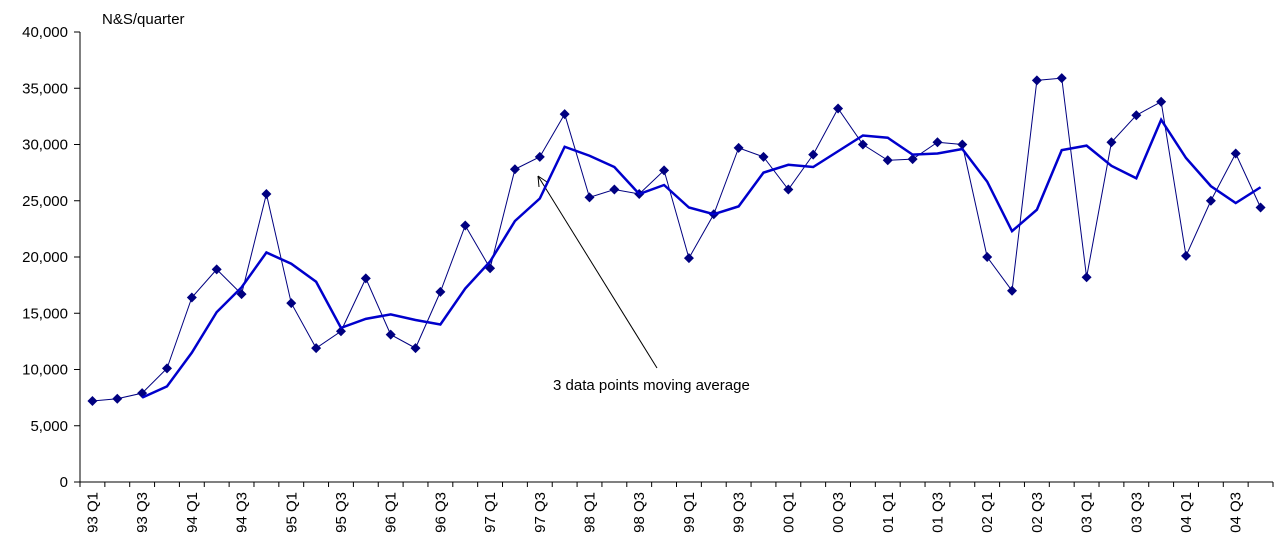 The image size is (1277, 547). Describe the element at coordinates (45, 32) in the screenshot. I see `y-tick-label: 40,000` at that location.